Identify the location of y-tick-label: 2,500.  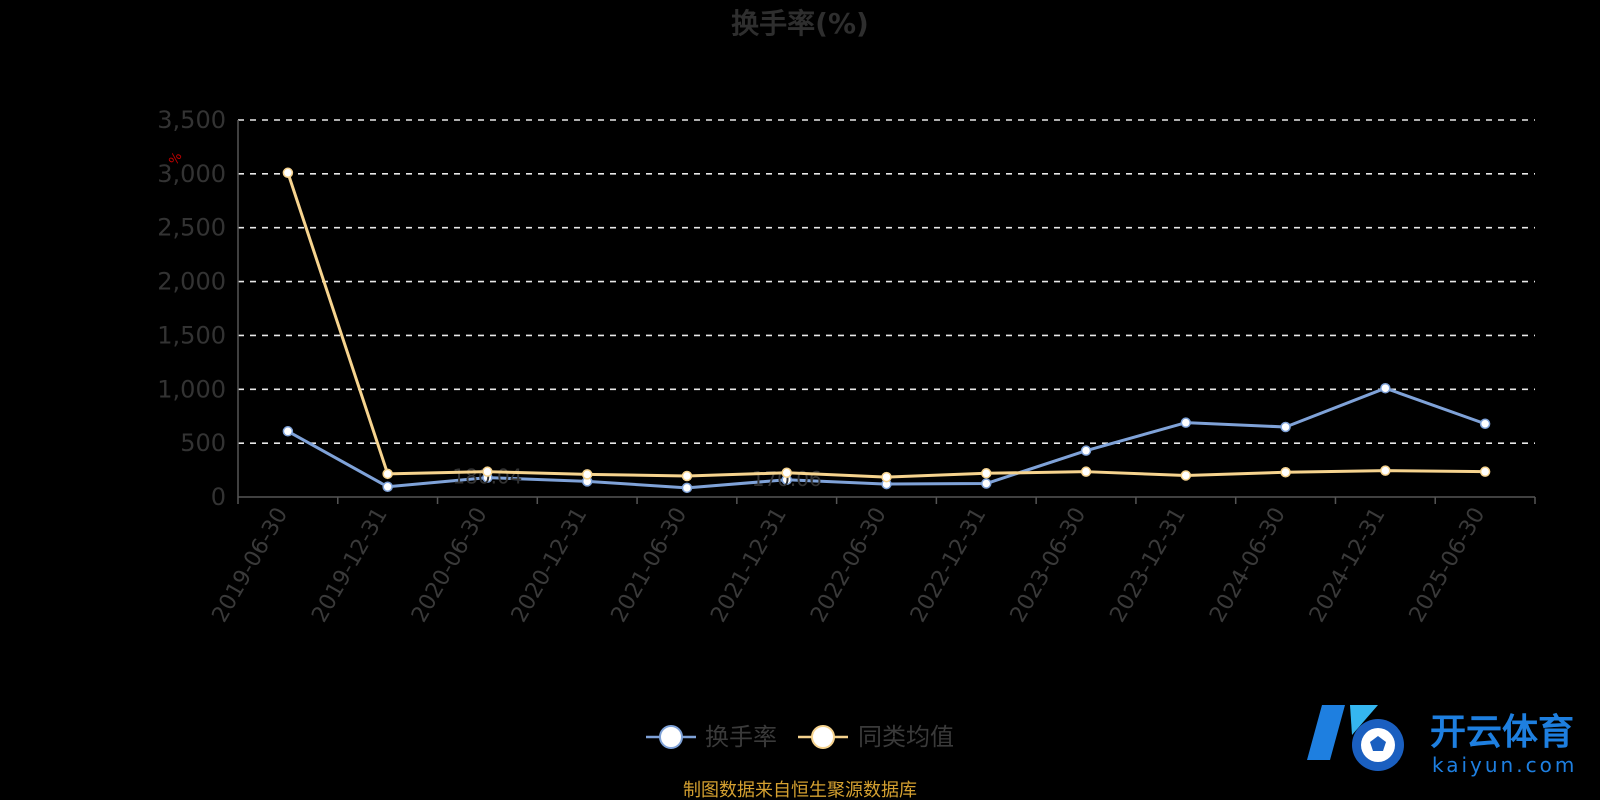
(191, 228).